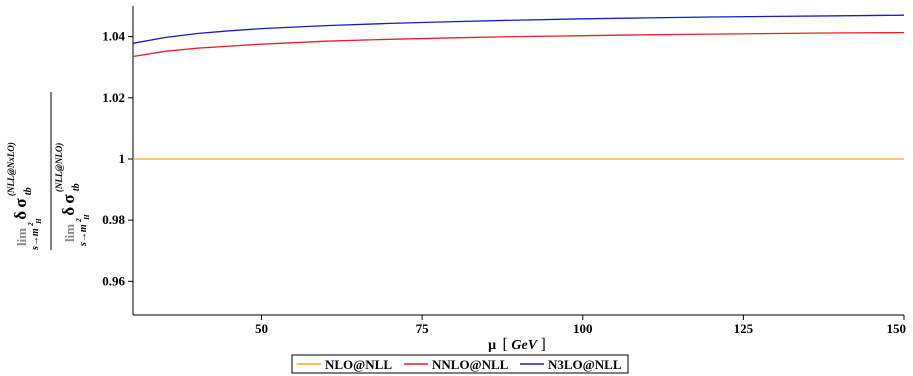  What do you see at coordinates (423, 328) in the screenshot?
I see `x-tick-label: 75` at bounding box center [423, 328].